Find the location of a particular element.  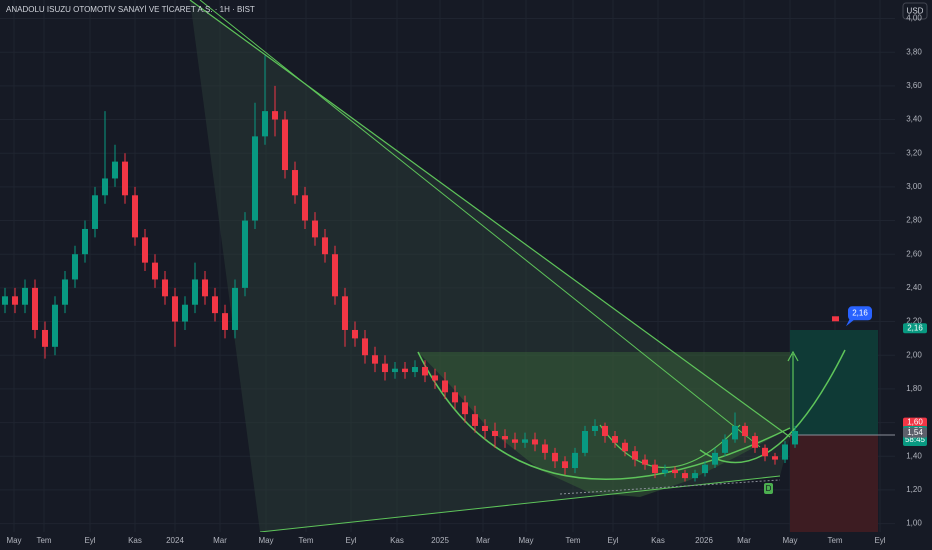

time-axis is located at coordinates (466, 541).